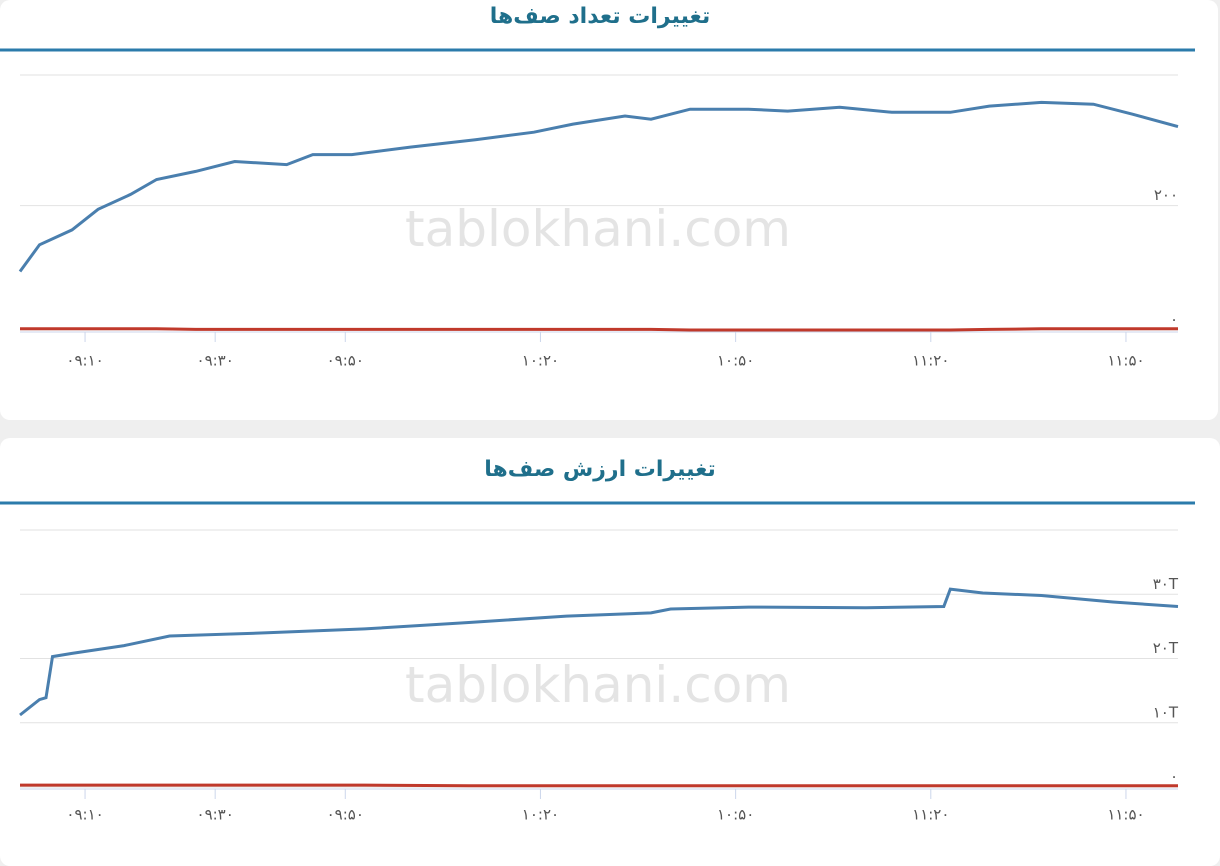 The height and width of the screenshot is (866, 1220). What do you see at coordinates (1166, 195) in the screenshot?
I see `y-tick-label: ۲۰۰` at bounding box center [1166, 195].